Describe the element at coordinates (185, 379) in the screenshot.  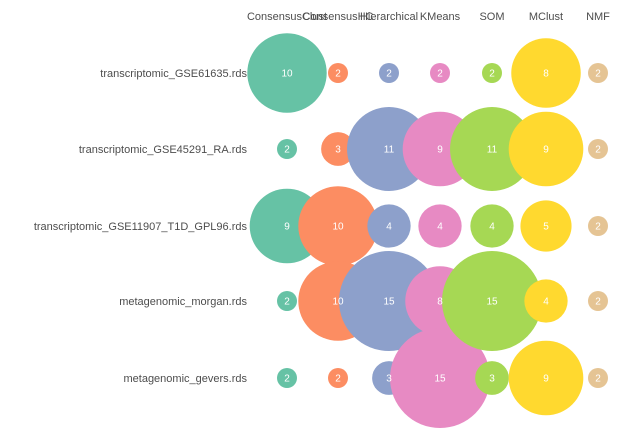
I see `row-label: metagenomic_gevers.rds` at that location.